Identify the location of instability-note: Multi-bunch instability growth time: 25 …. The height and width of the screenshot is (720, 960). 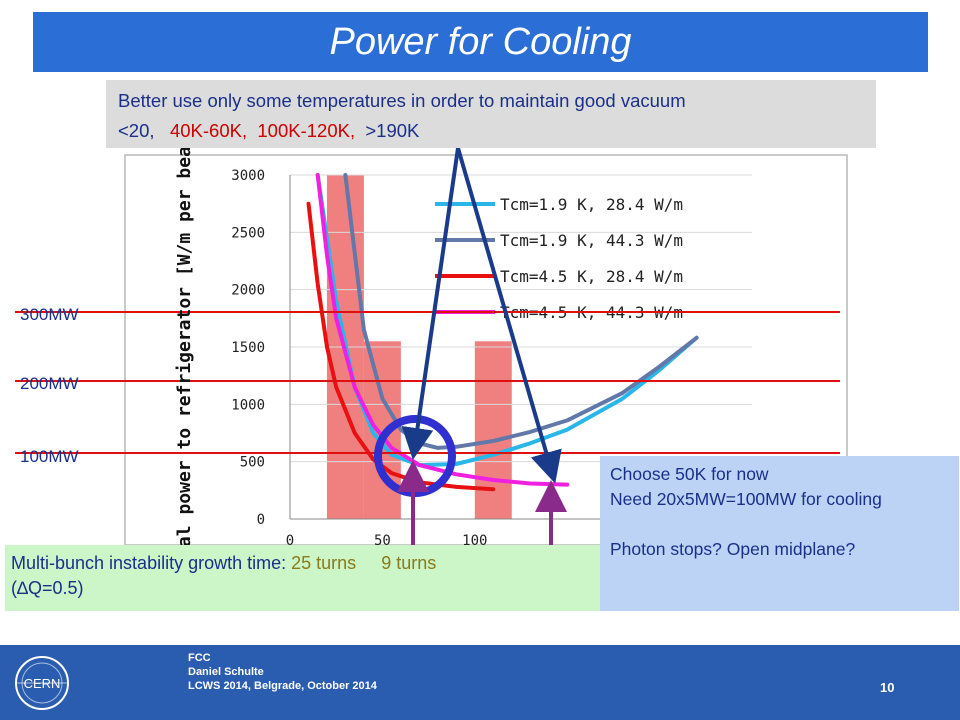
(302, 578).